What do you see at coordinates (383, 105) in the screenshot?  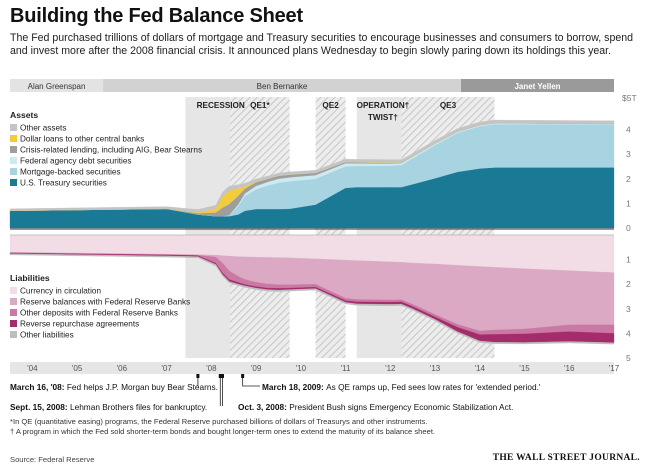 I see `period-label-3: OPERATION†` at bounding box center [383, 105].